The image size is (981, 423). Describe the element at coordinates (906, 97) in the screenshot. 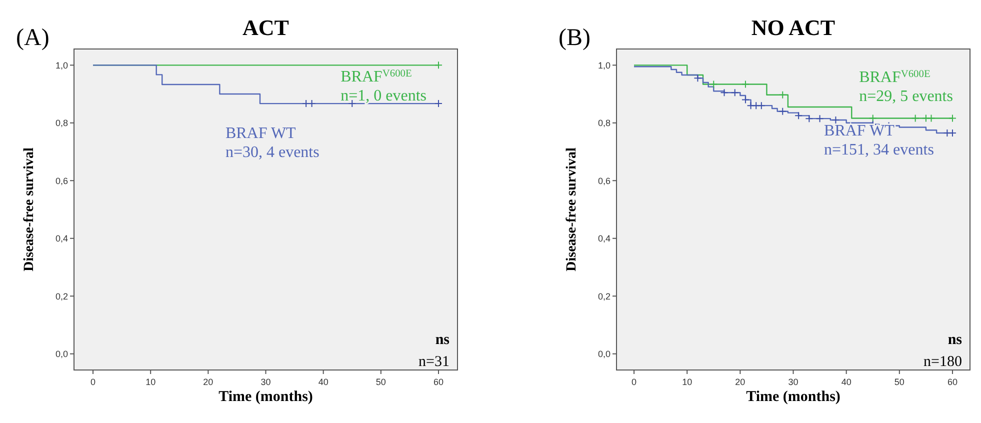

I see `annotation: n=29, 5 events` at that location.